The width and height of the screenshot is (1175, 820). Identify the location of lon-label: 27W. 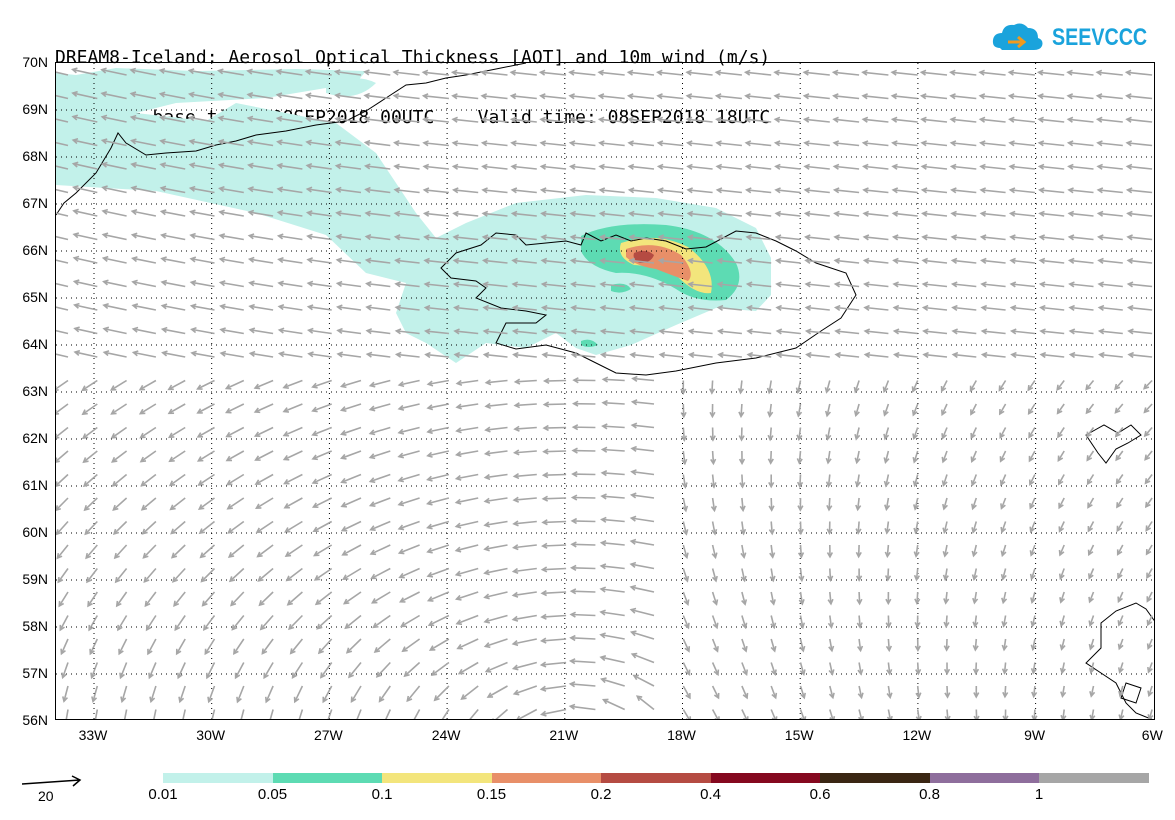
(328, 735).